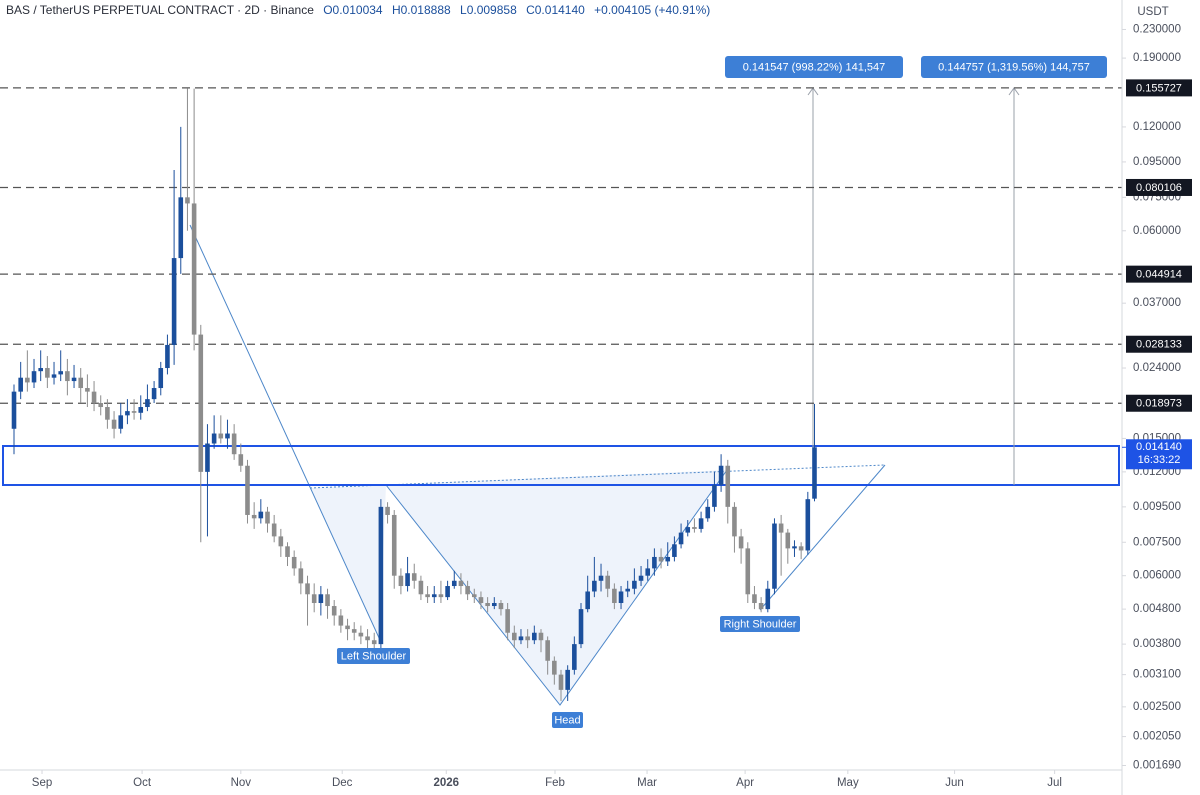 This screenshot has height=795, width=1200. Describe the element at coordinates (1014, 67) in the screenshot. I see `target-label: 0.144757 (1,319.56%) 144,757` at that location.